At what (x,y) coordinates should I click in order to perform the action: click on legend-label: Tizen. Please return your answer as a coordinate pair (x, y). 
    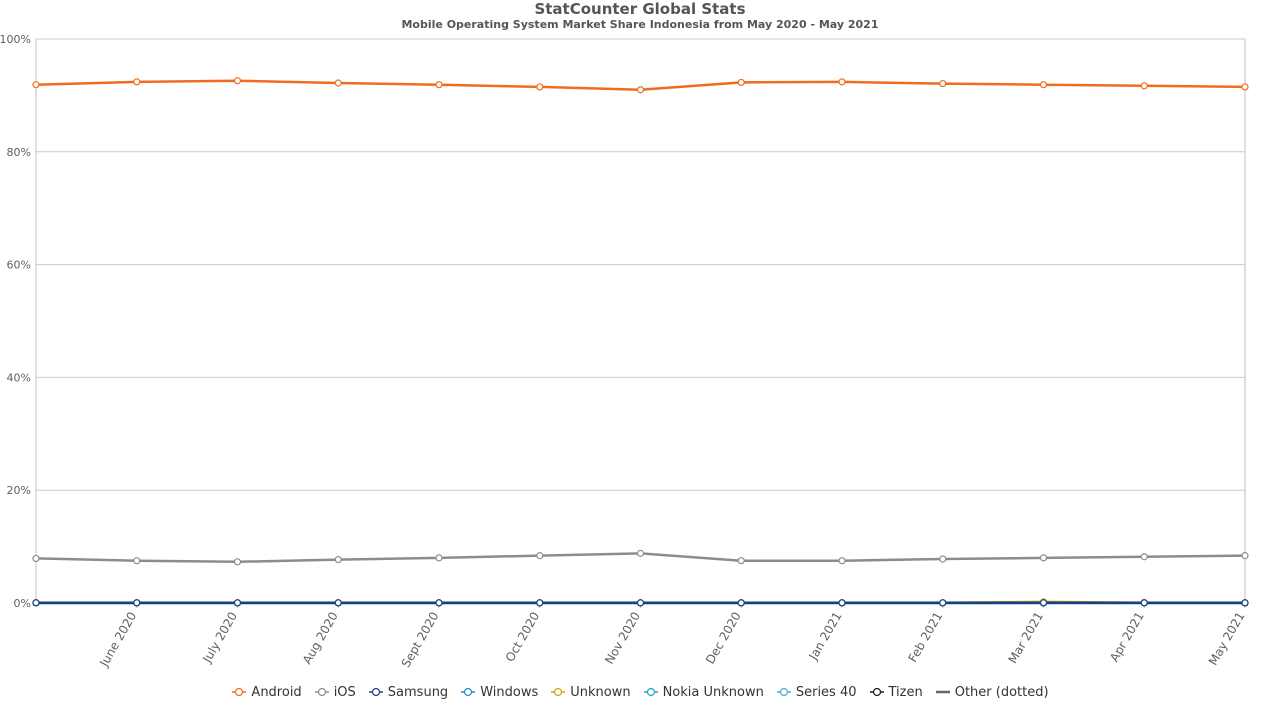
    Looking at the image, I should click on (905, 692).